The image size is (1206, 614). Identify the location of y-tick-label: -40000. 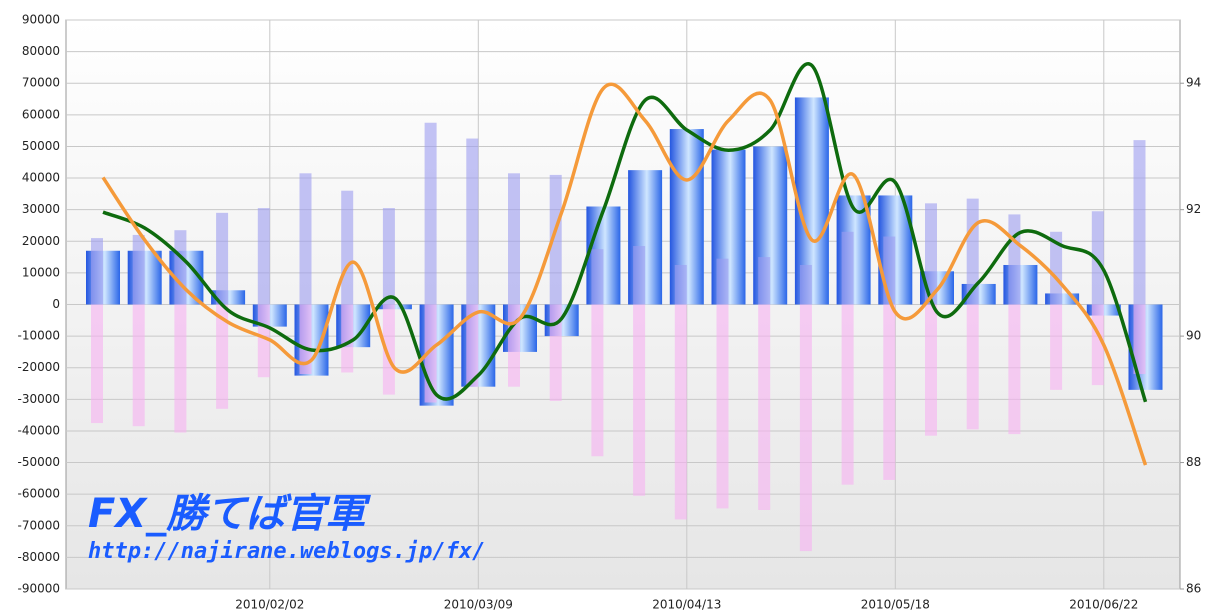
(38, 430).